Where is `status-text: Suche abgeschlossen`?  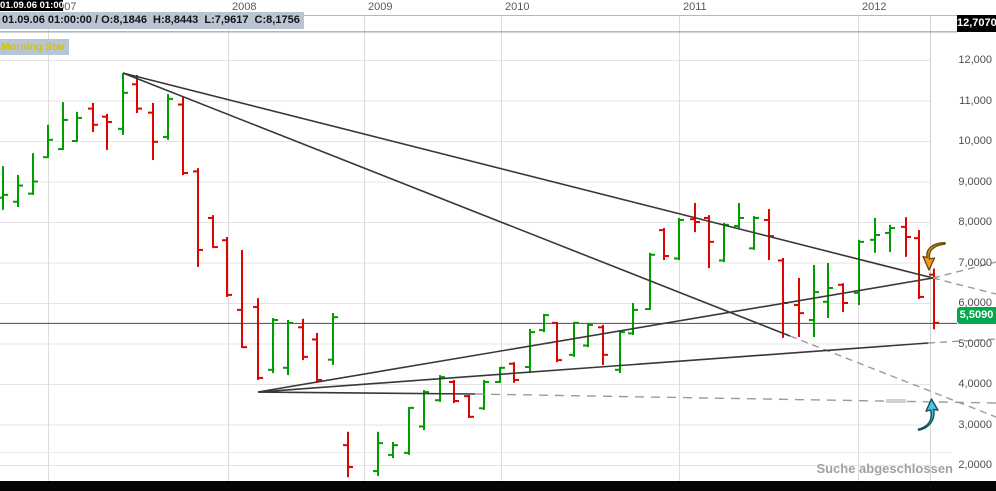
status-text: Suche abgeschlossen is located at coordinates (884, 468).